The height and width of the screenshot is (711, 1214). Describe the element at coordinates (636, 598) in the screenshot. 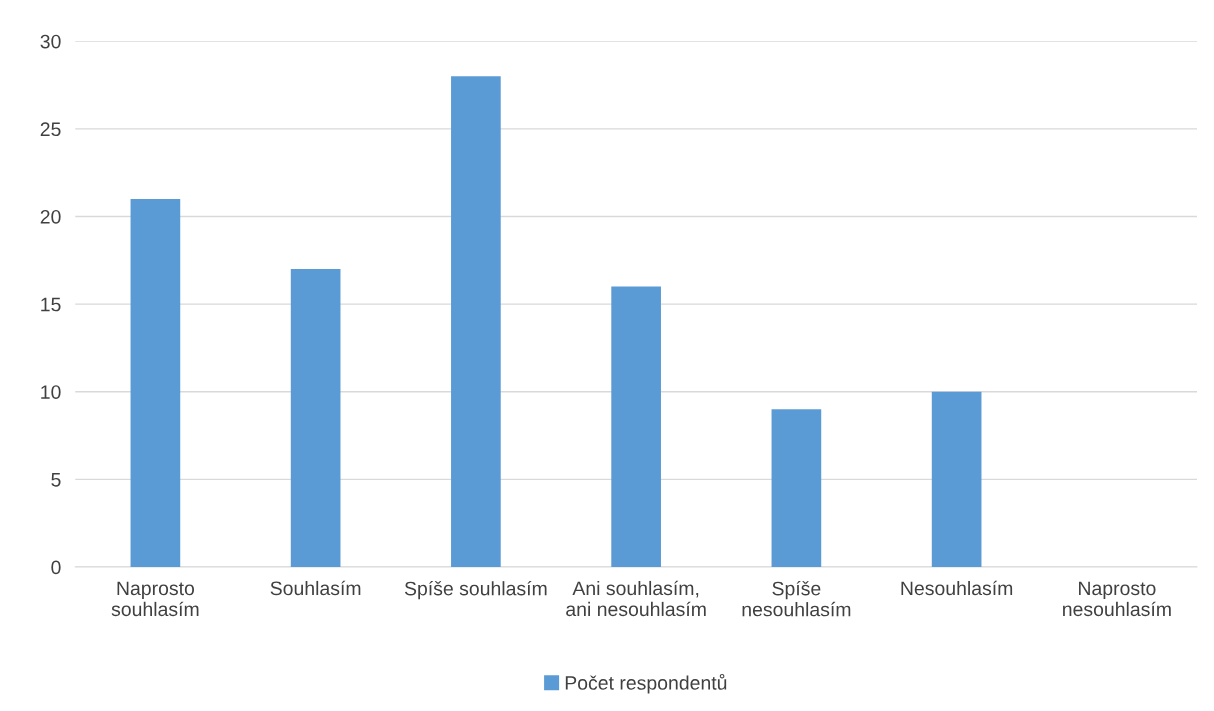

I see `x-tick-label: Ani souhlasím, ani nesouhlasím` at that location.